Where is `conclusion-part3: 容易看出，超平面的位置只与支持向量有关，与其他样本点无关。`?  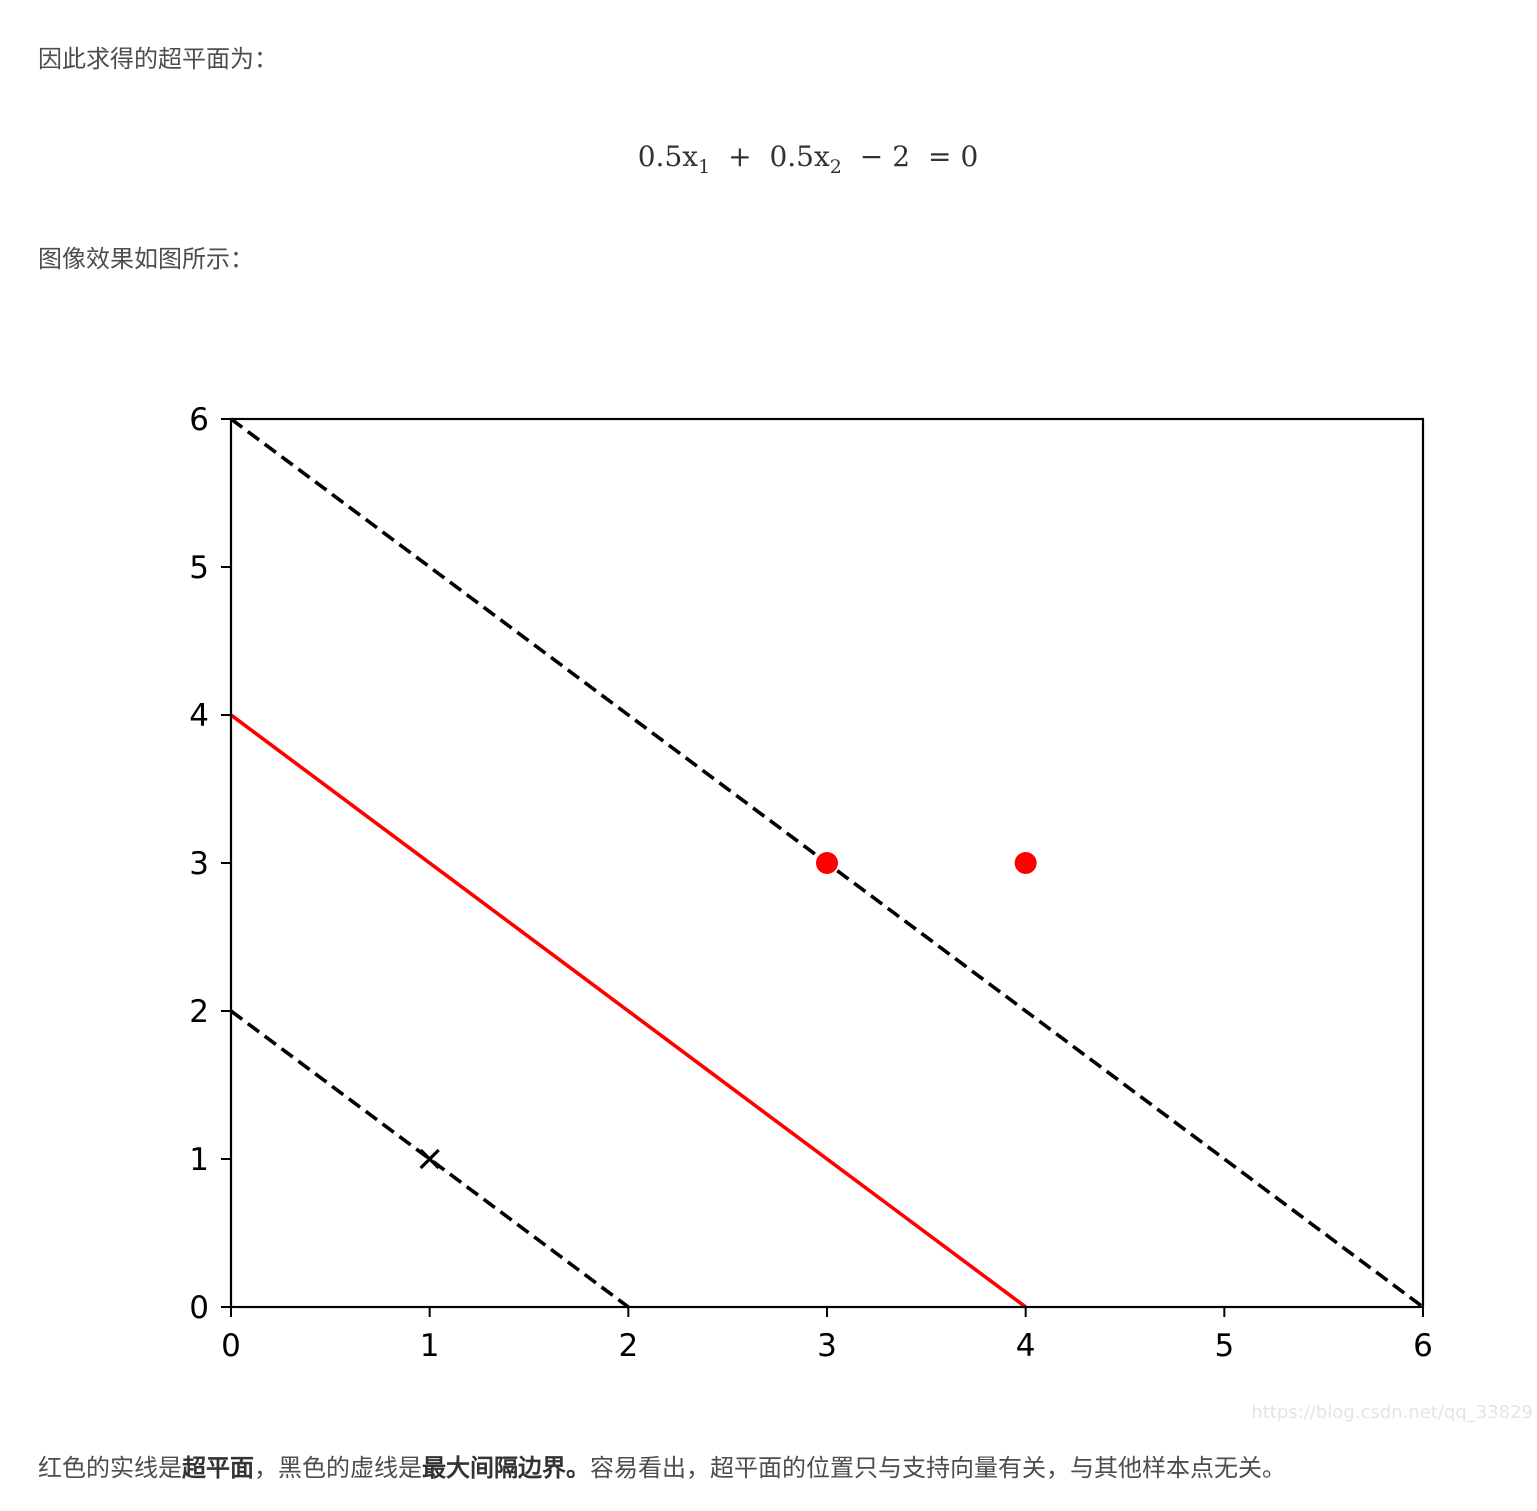 conclusion-part3: 容易看出，超平面的位置只与支持向量有关，与其他样本点无关。 is located at coordinates (938, 1468).